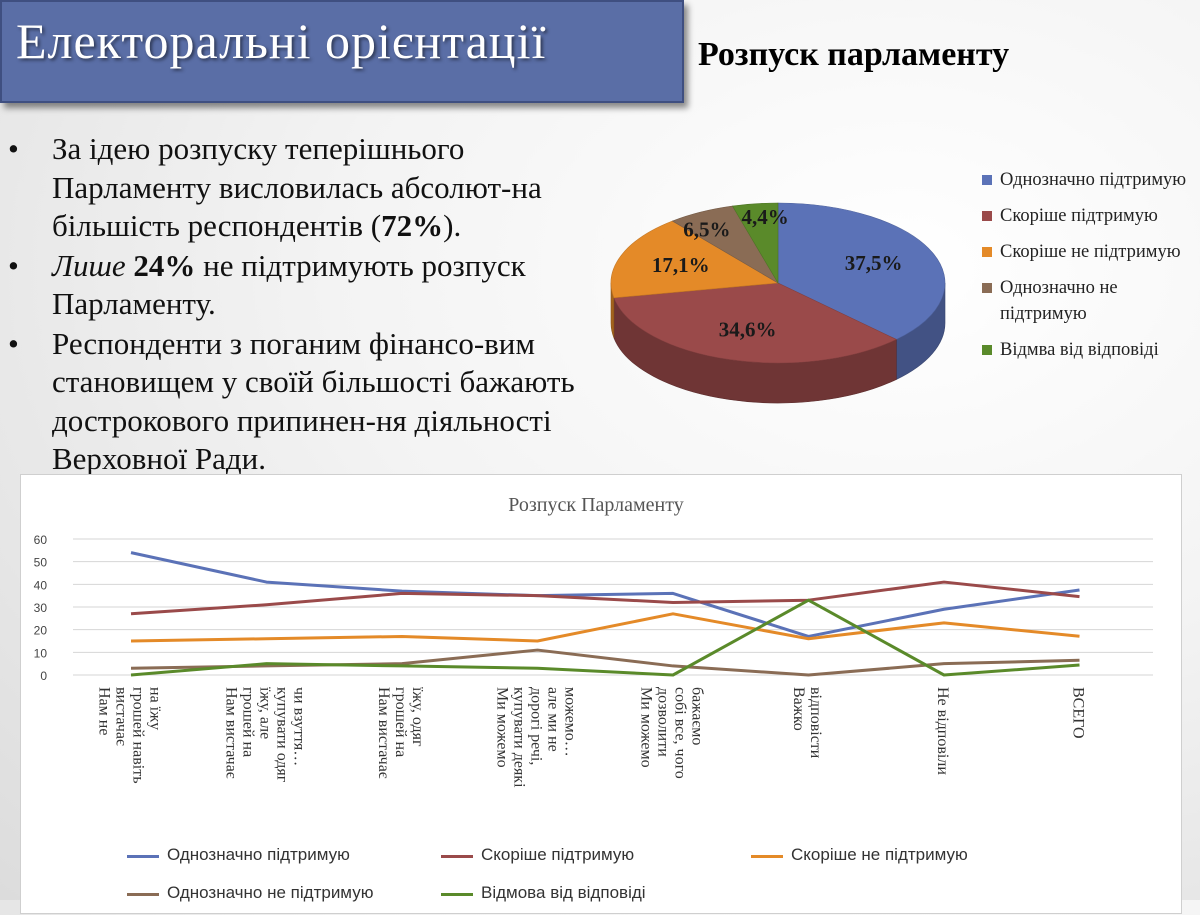  What do you see at coordinates (281, 41) in the screenshot?
I see `page-title: Електоральні орієнтації` at bounding box center [281, 41].